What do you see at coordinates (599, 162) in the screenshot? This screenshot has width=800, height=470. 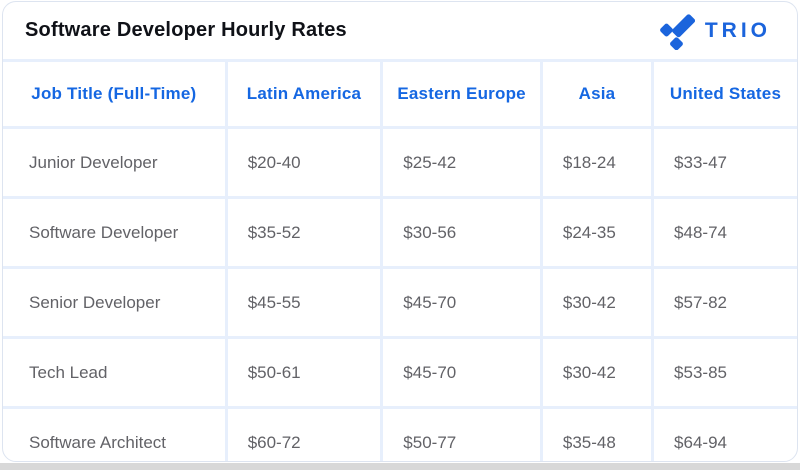 I see `rate-cell: $18-24` at bounding box center [599, 162].